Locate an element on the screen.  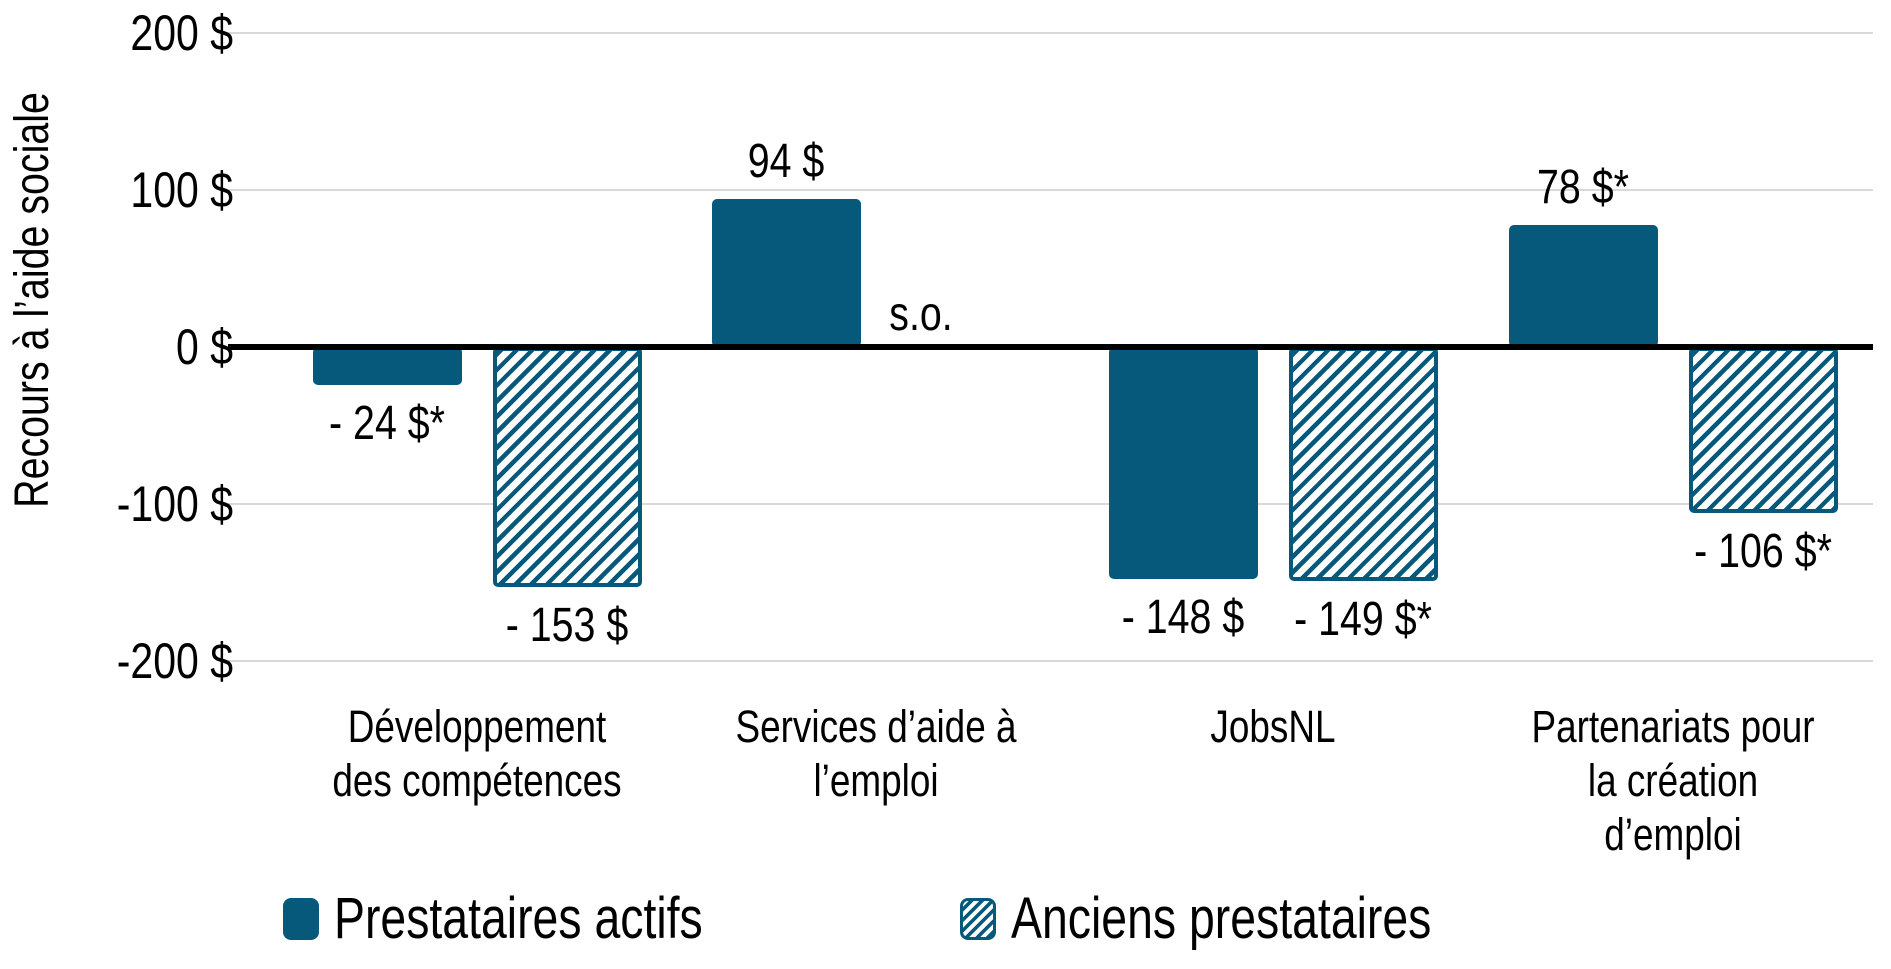
legend-swatch-hatched-icon is located at coordinates (978, 919).